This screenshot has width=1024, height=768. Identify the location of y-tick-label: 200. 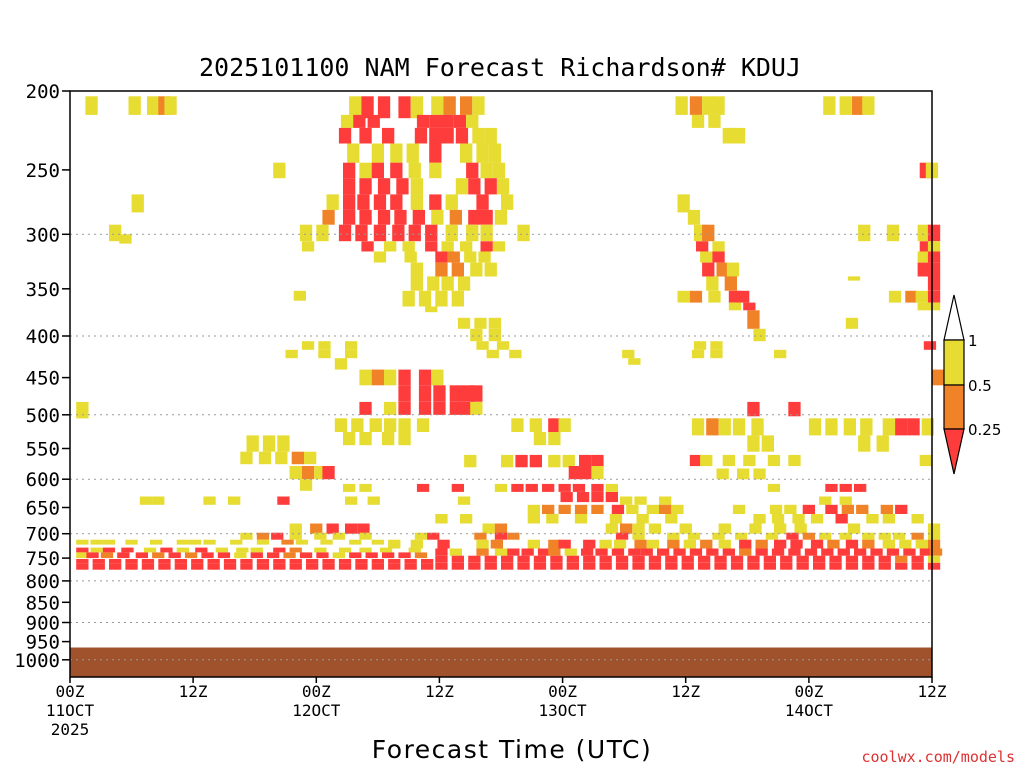
(43, 92).